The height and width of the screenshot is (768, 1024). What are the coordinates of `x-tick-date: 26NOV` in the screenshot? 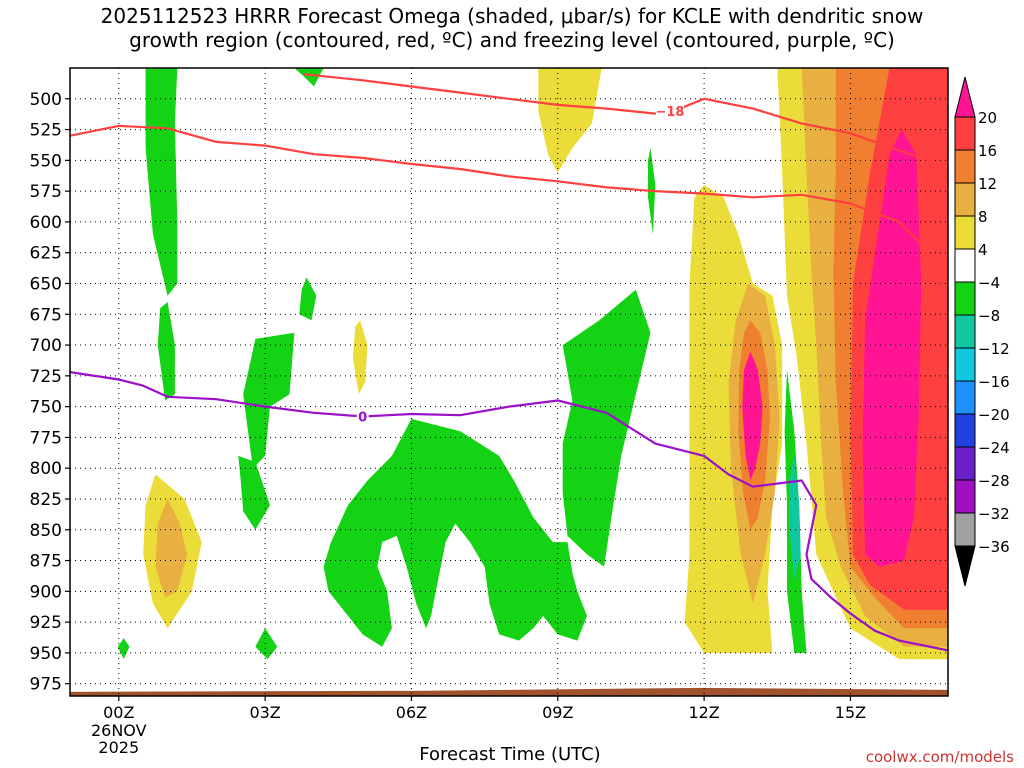 It's located at (119, 730).